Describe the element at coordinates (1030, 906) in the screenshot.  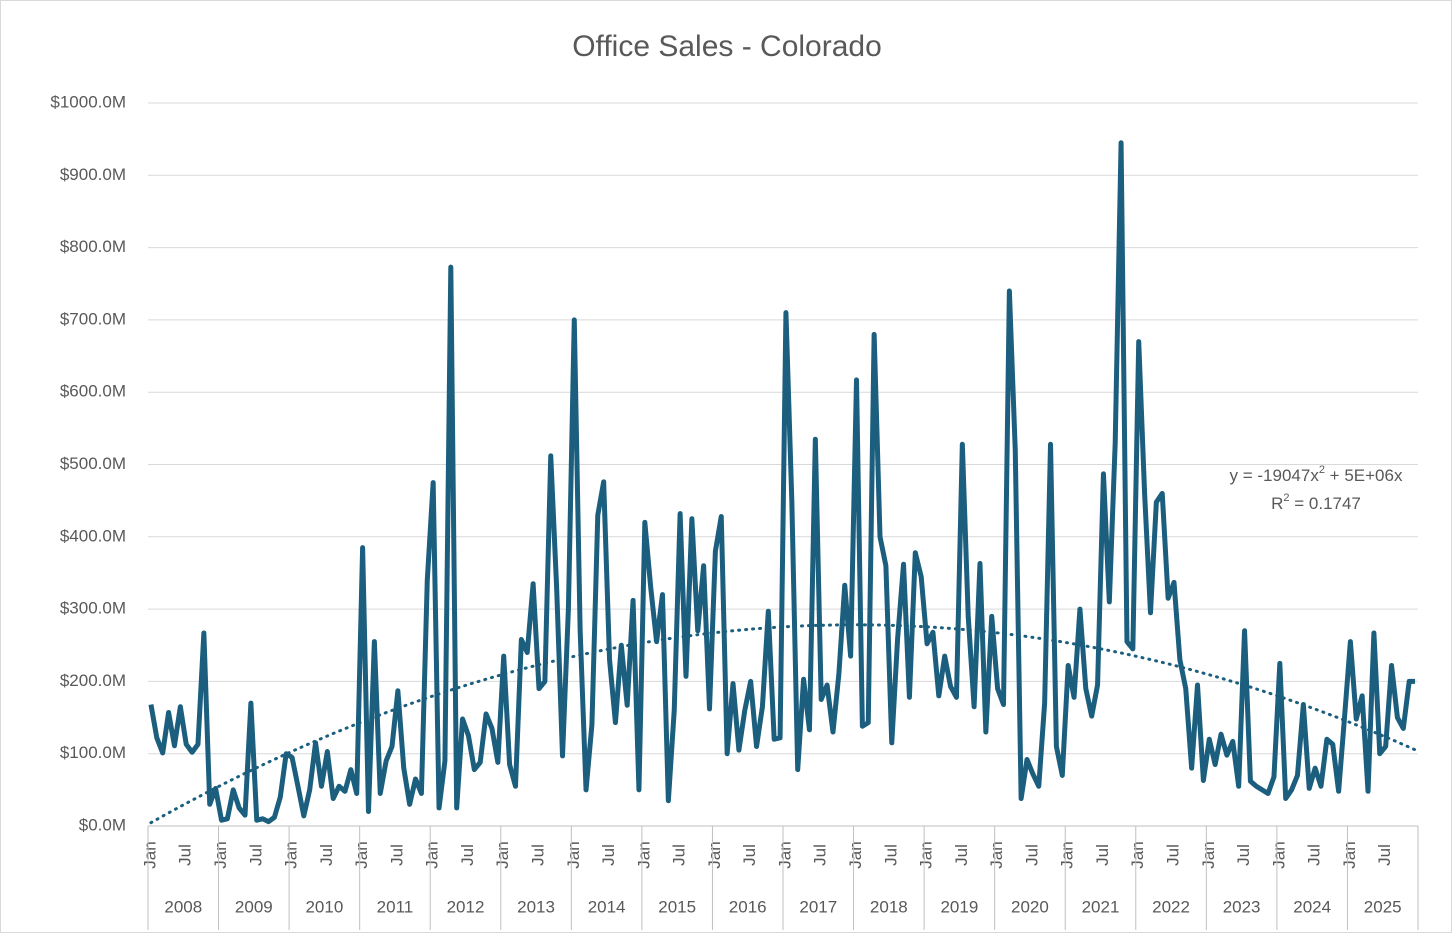
I see `x-group-label: 2020` at that location.